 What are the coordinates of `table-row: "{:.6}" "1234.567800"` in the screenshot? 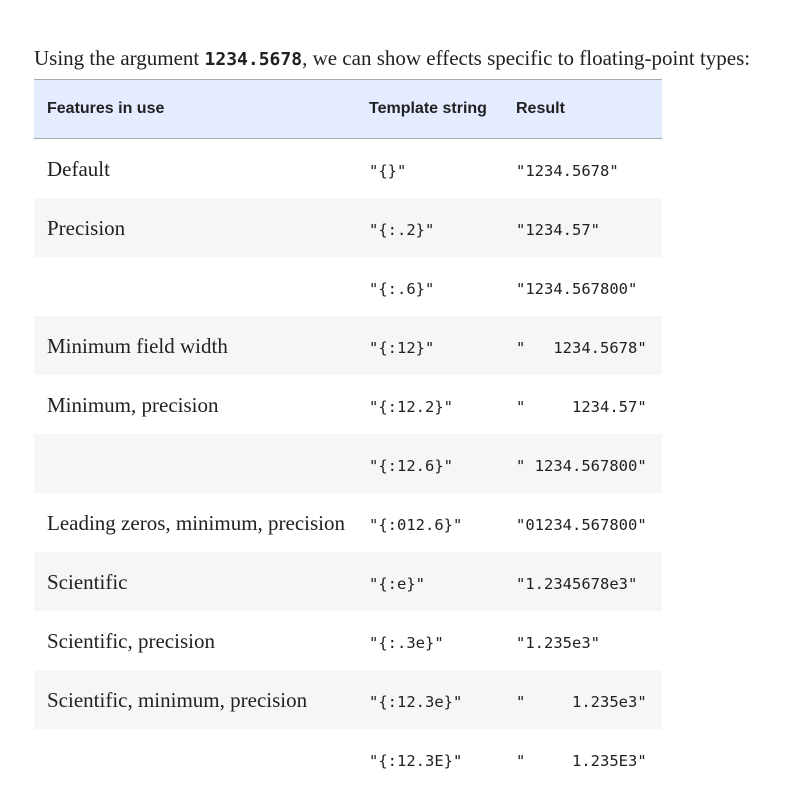 It's located at (348, 286).